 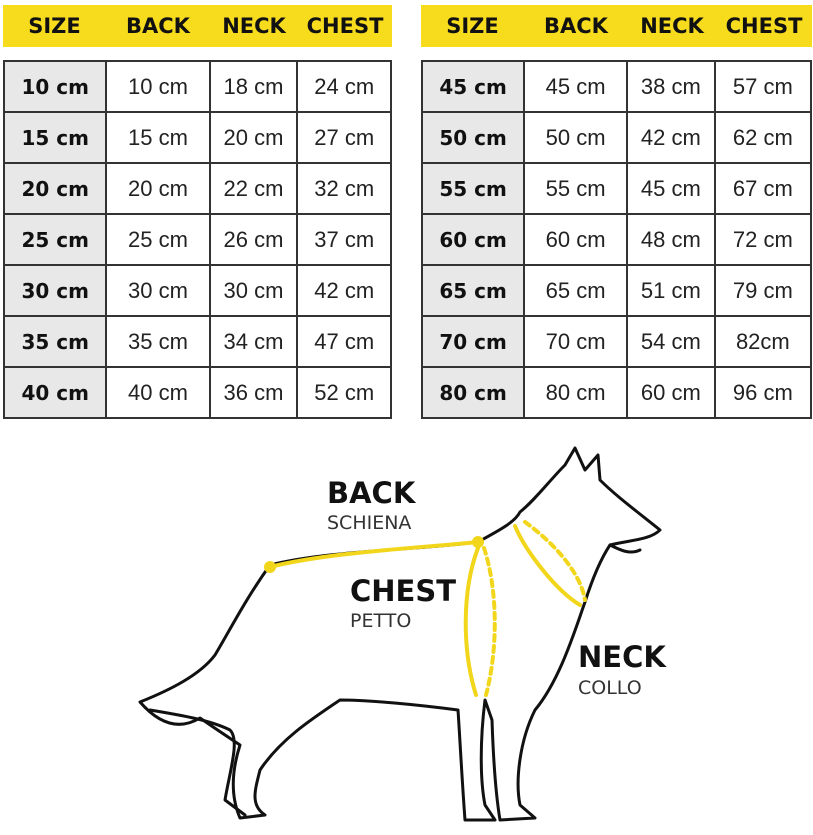 I want to click on back-sublabel: SCHIENA, so click(x=369, y=523).